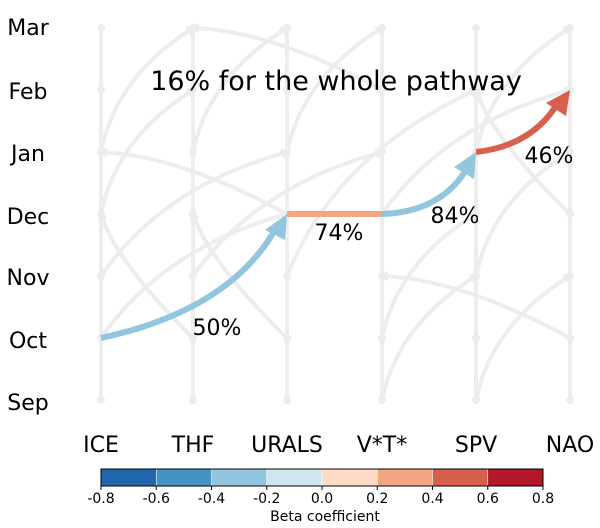 The width and height of the screenshot is (600, 528). Describe the element at coordinates (377, 499) in the screenshot. I see `colorbar-tick-label: 0.2` at that location.